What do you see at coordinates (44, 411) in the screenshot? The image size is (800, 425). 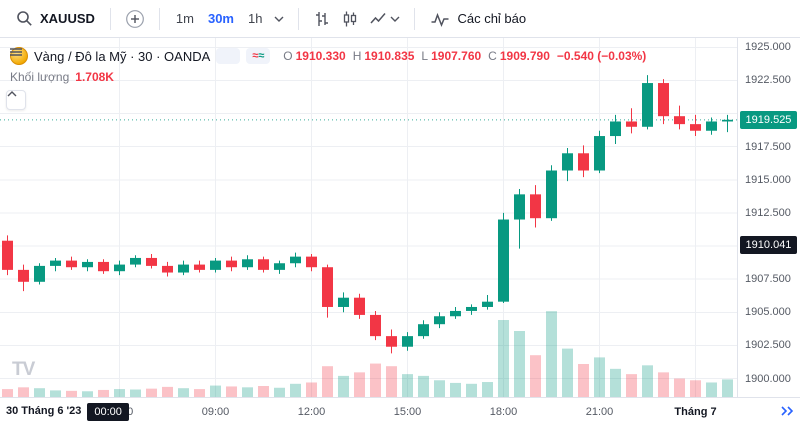 I see `date-label: 30 Tháng 6 '23` at bounding box center [44, 411].